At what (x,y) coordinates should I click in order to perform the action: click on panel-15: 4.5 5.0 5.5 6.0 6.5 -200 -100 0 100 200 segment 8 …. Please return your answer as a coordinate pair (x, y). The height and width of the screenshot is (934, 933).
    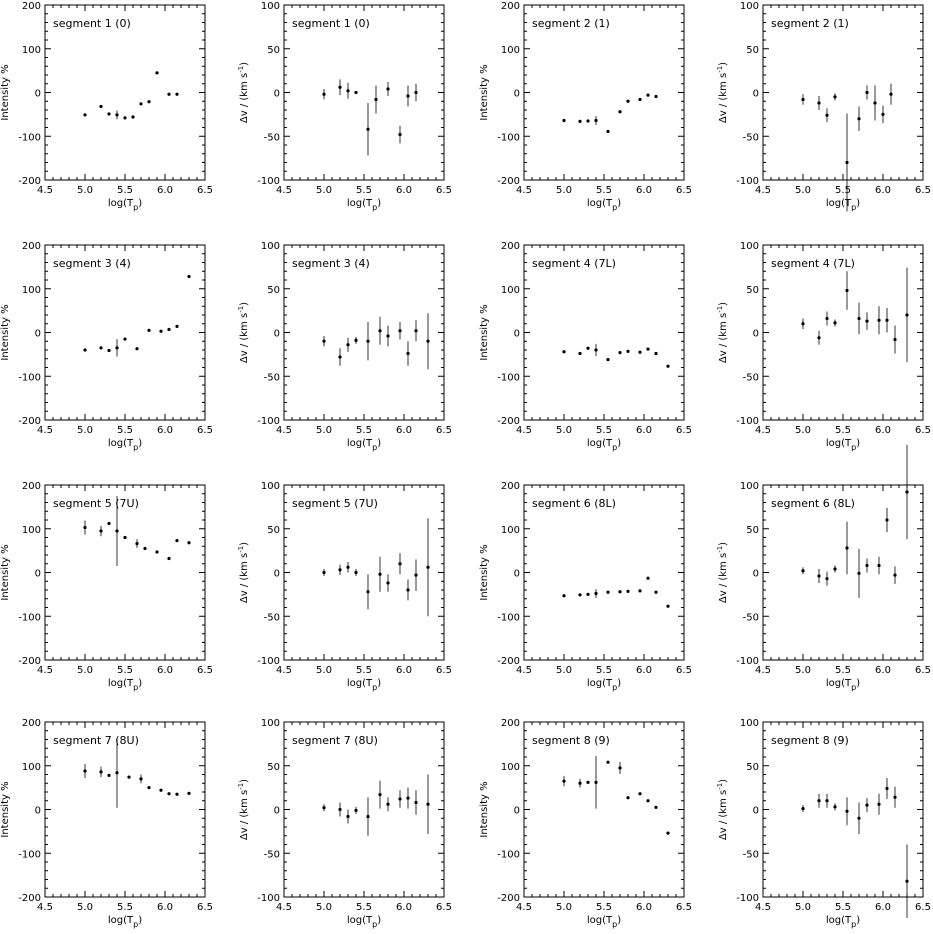
    Looking at the image, I should click on (585, 823).